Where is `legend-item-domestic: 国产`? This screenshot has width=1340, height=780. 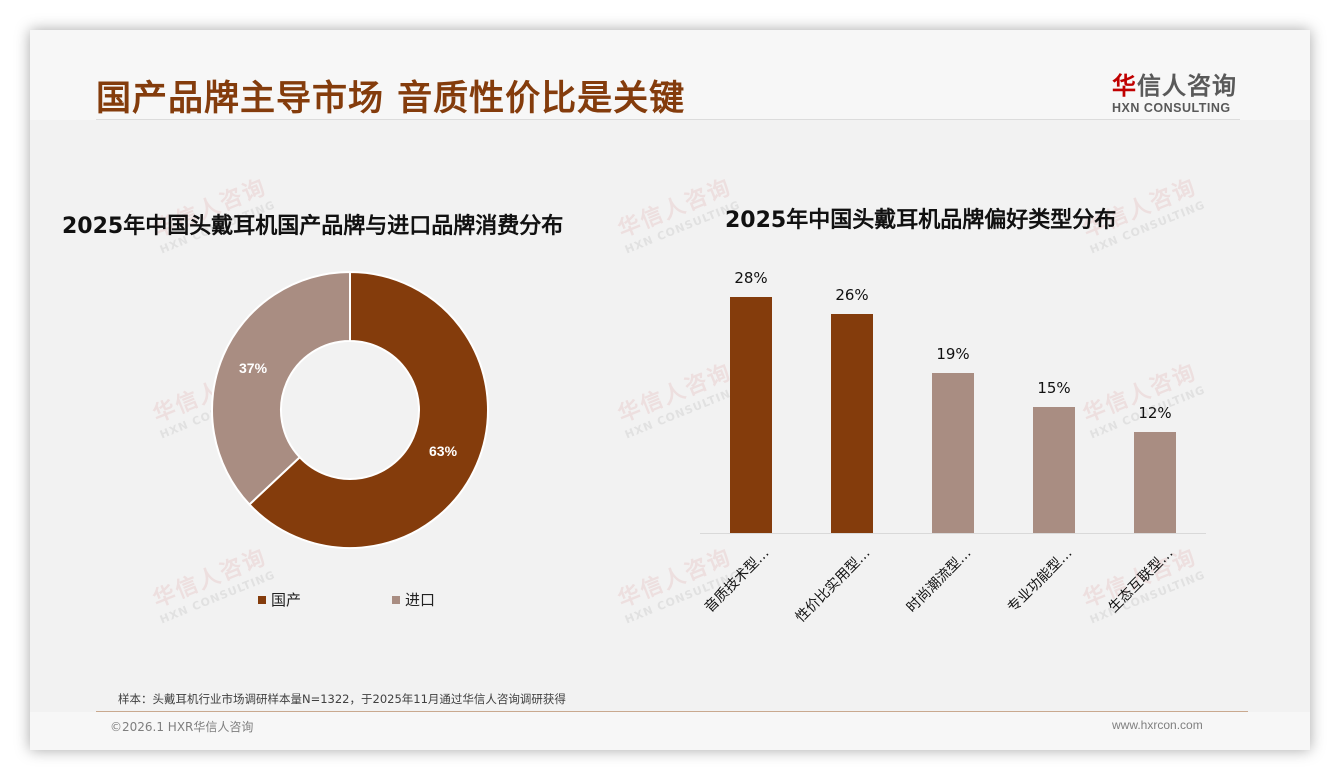
legend-item-domestic: 国产 is located at coordinates (279, 599).